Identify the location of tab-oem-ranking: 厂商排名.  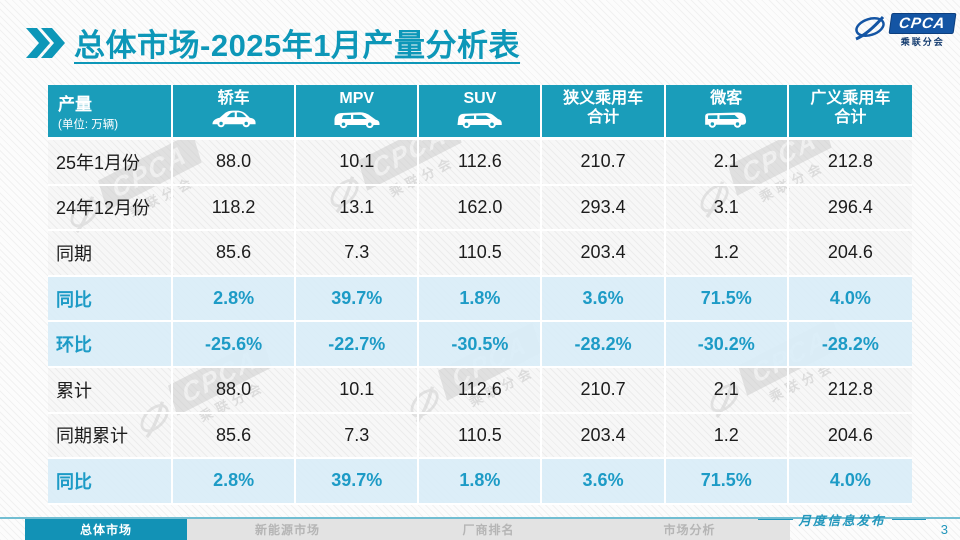
(488, 530).